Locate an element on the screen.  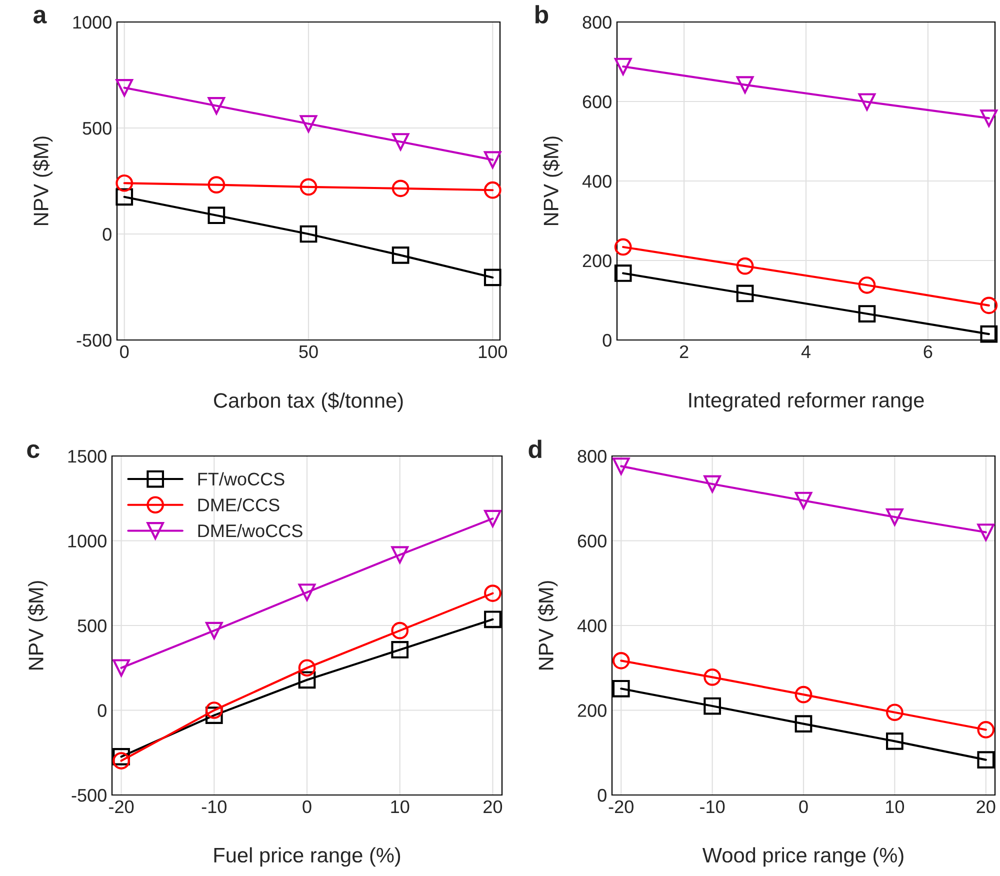
legend-label: DME/CCS is located at coordinates (239, 505).